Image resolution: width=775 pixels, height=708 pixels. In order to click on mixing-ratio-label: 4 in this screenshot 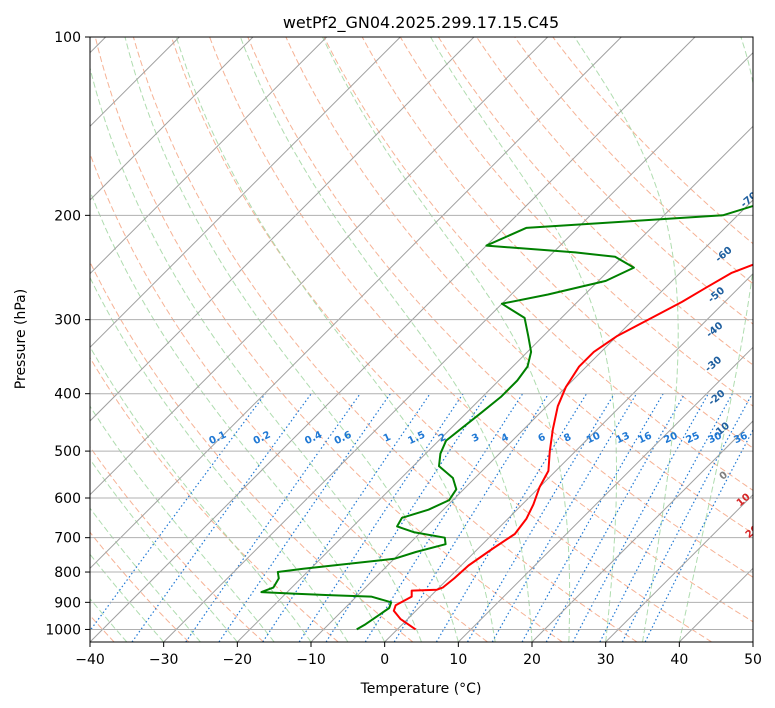, I will do `click(505, 438)`.